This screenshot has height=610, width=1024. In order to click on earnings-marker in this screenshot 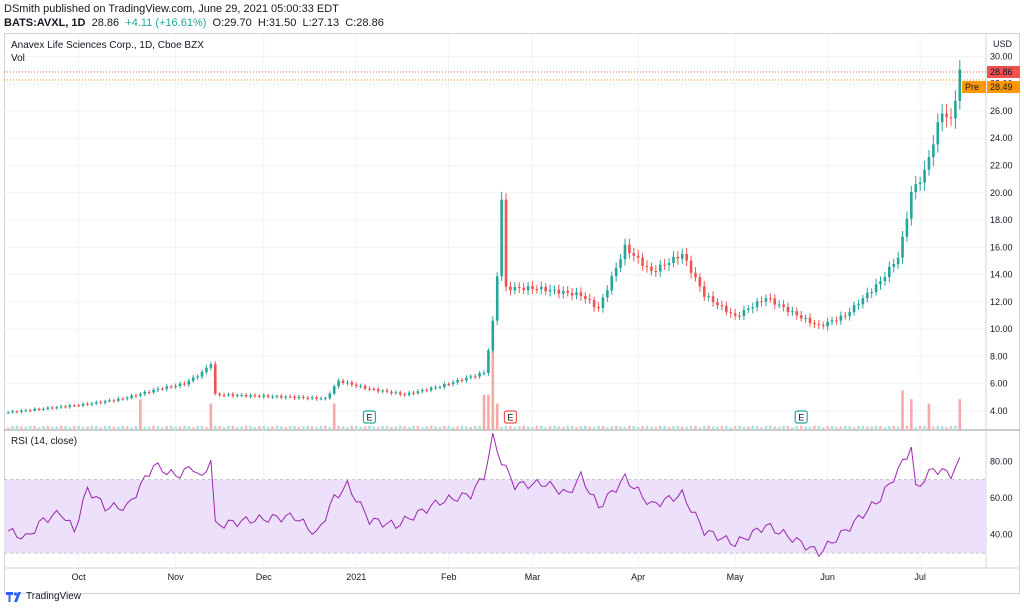, I will do `click(801, 417)`.